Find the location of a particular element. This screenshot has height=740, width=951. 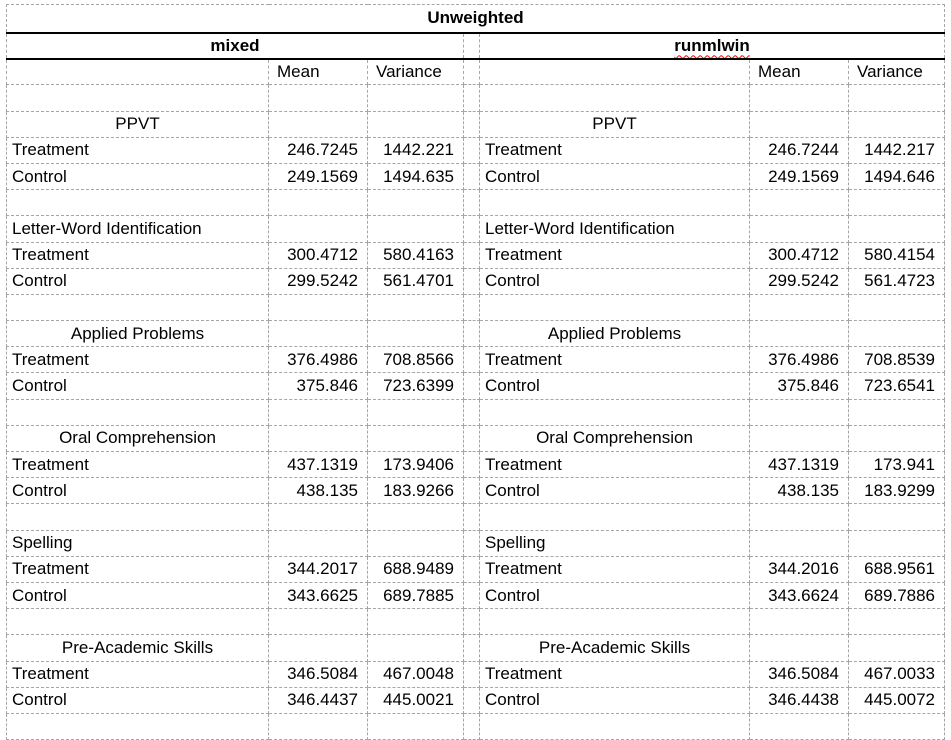

variance-value: 580.4163 is located at coordinates (415, 255).